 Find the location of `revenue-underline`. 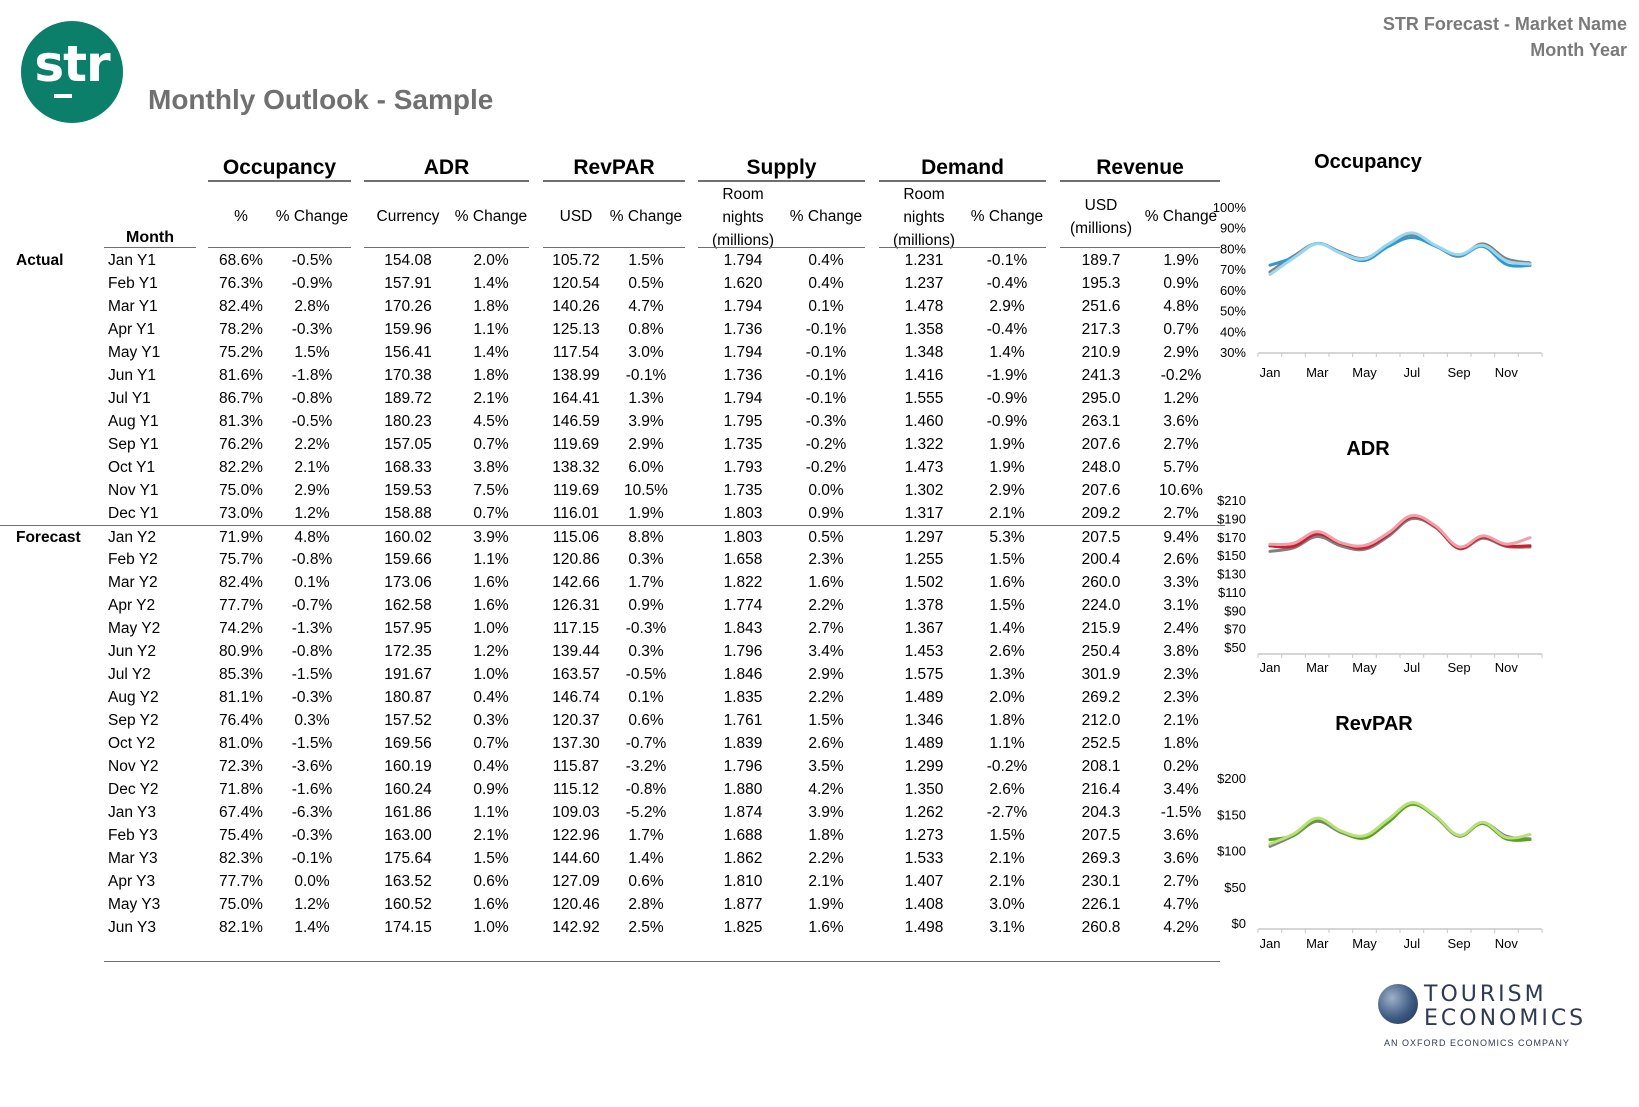

revenue-underline is located at coordinates (1140, 247).